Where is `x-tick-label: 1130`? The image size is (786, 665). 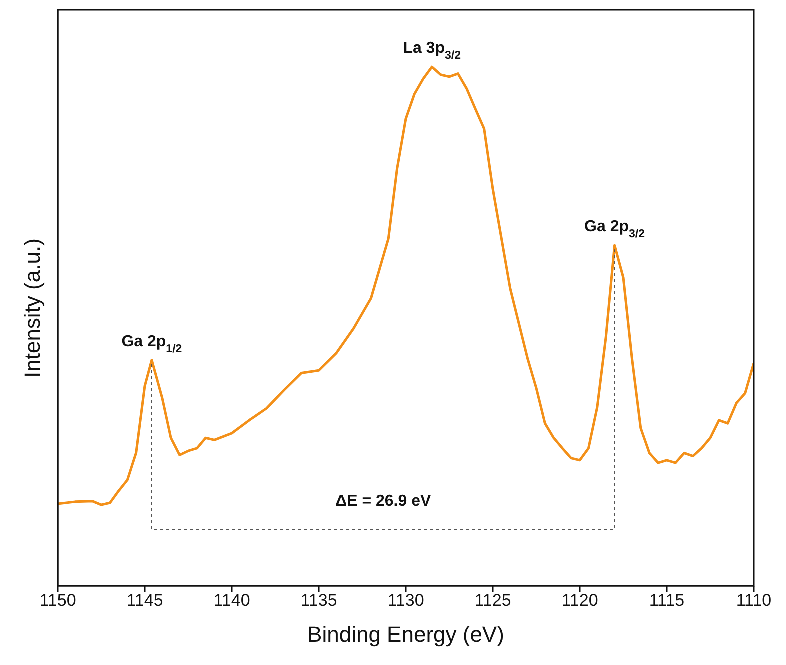
x-tick-label: 1130 is located at coordinates (406, 600).